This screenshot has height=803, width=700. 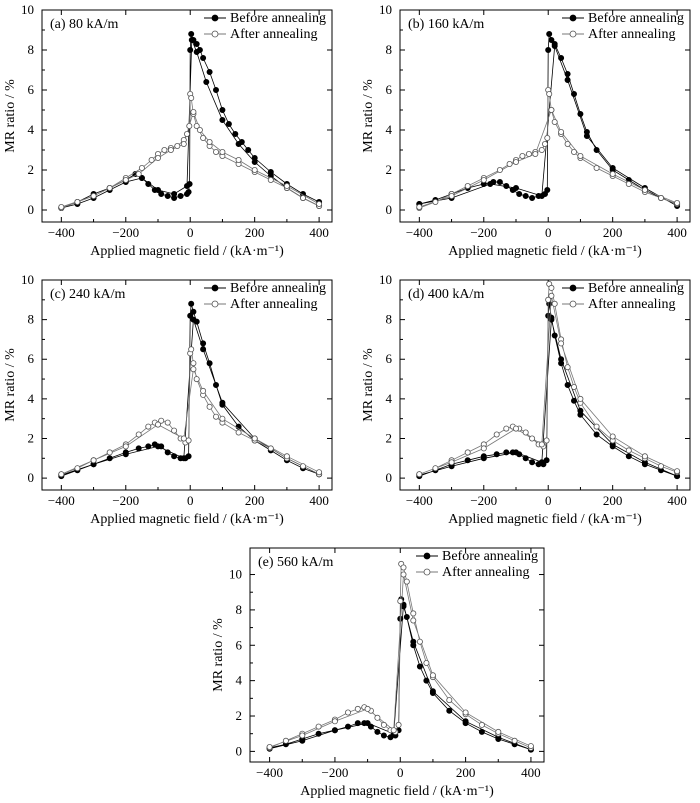 I want to click on y-tick-label: 4, so click(x=389, y=398).